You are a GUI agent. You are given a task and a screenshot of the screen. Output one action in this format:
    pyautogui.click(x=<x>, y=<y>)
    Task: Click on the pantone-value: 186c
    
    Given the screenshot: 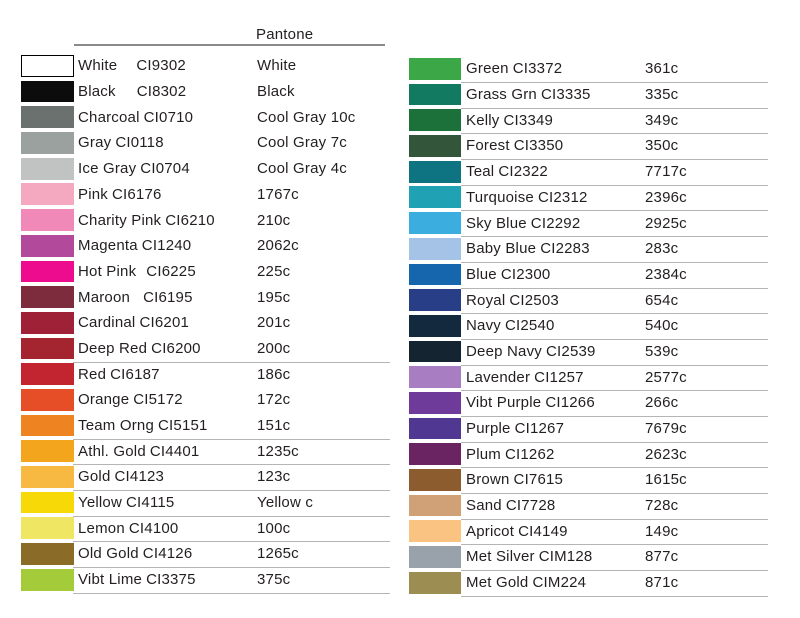 What is the action you would take?
    pyautogui.click(x=274, y=374)
    